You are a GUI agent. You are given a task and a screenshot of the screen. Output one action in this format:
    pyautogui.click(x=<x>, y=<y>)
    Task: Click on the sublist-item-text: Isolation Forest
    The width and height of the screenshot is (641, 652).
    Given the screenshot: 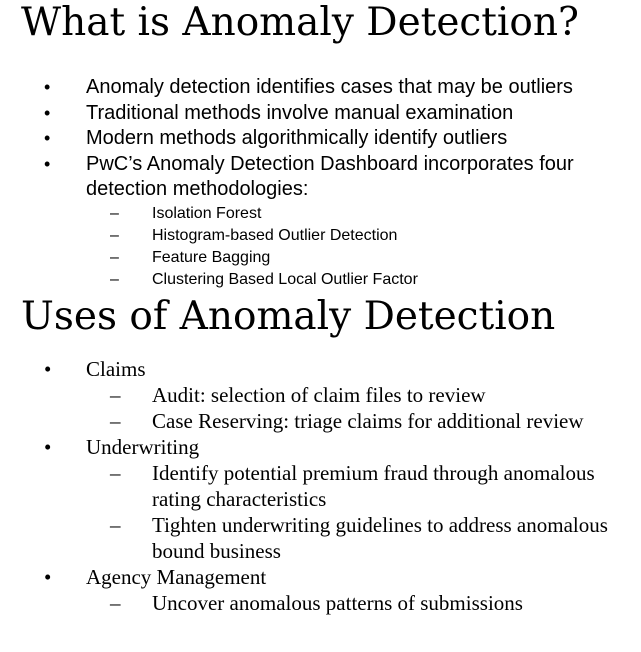 What is the action you would take?
    pyautogui.click(x=207, y=213)
    